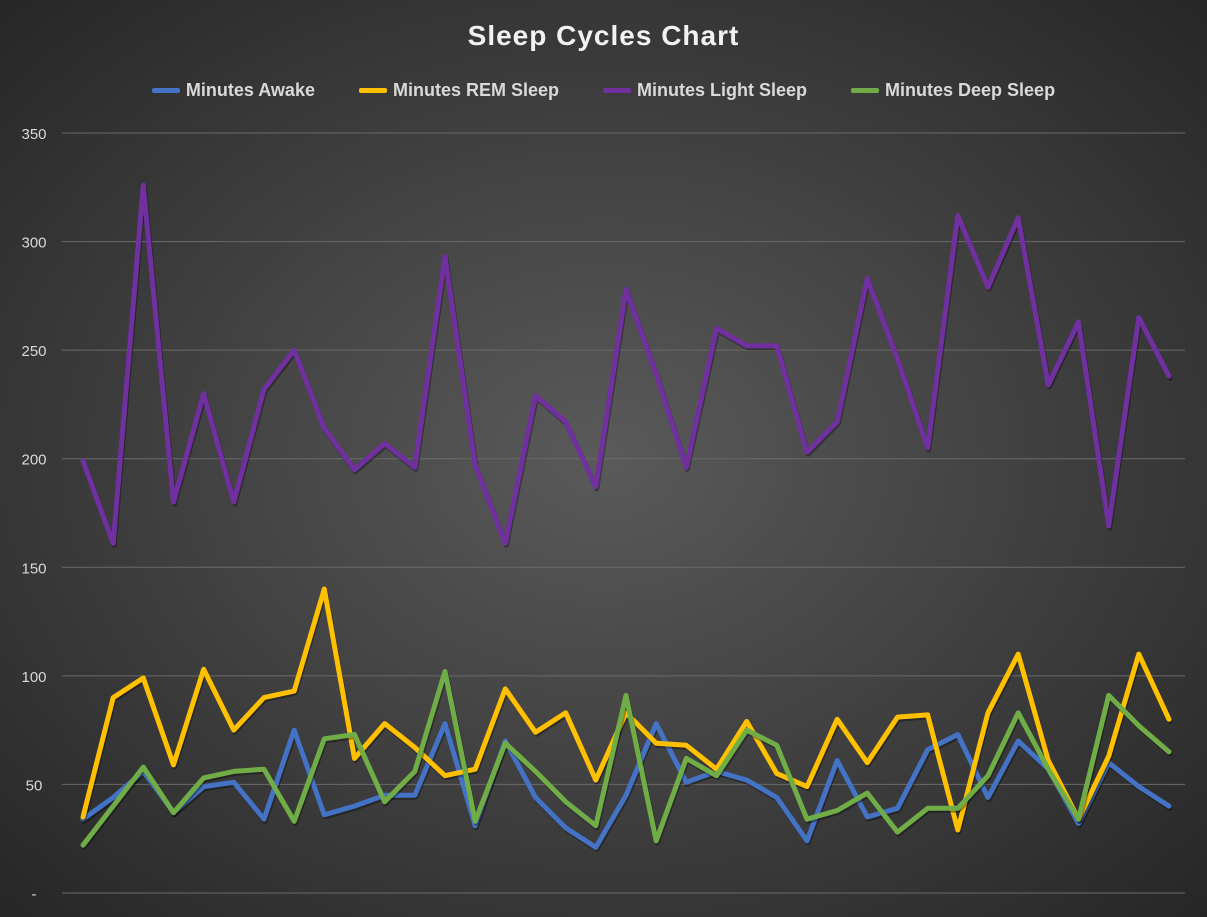  I want to click on legend-label: Minutes Awake, so click(250, 90).